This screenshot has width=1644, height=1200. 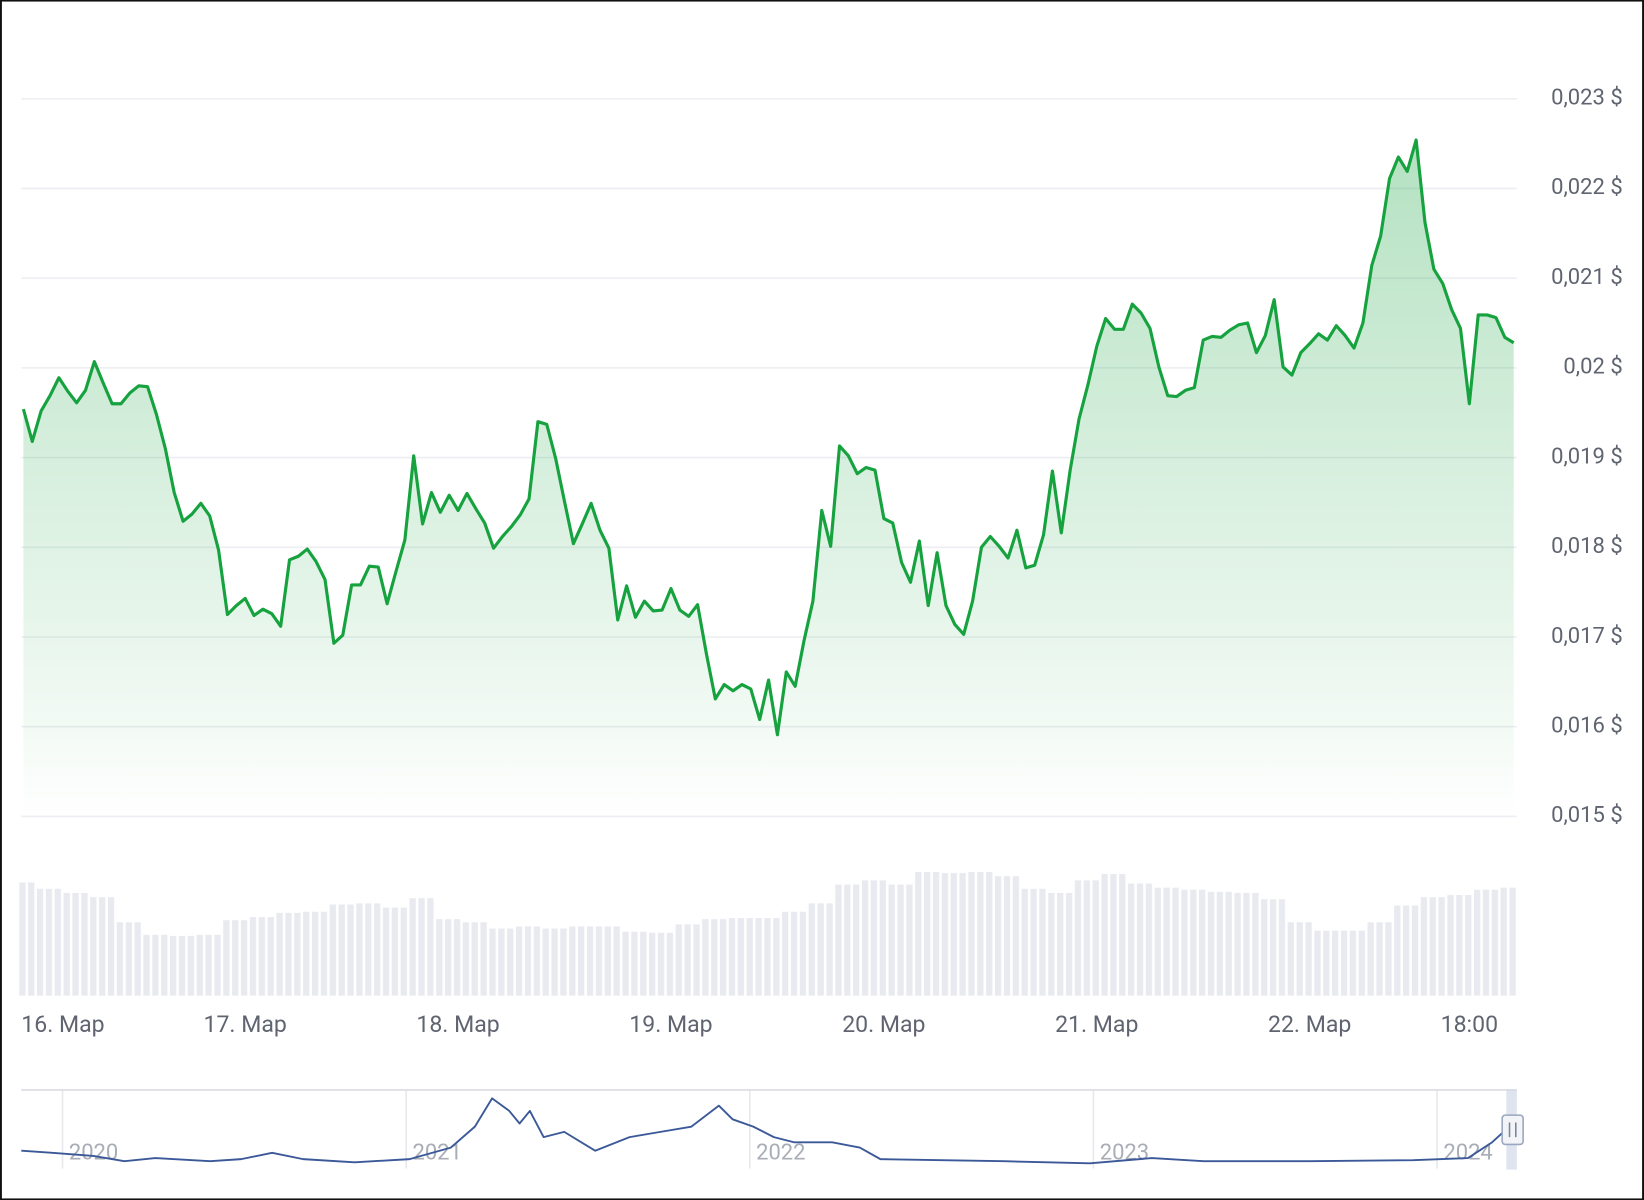 What do you see at coordinates (1096, 1024) in the screenshot?
I see `x-tick-label: 21. Мар` at bounding box center [1096, 1024].